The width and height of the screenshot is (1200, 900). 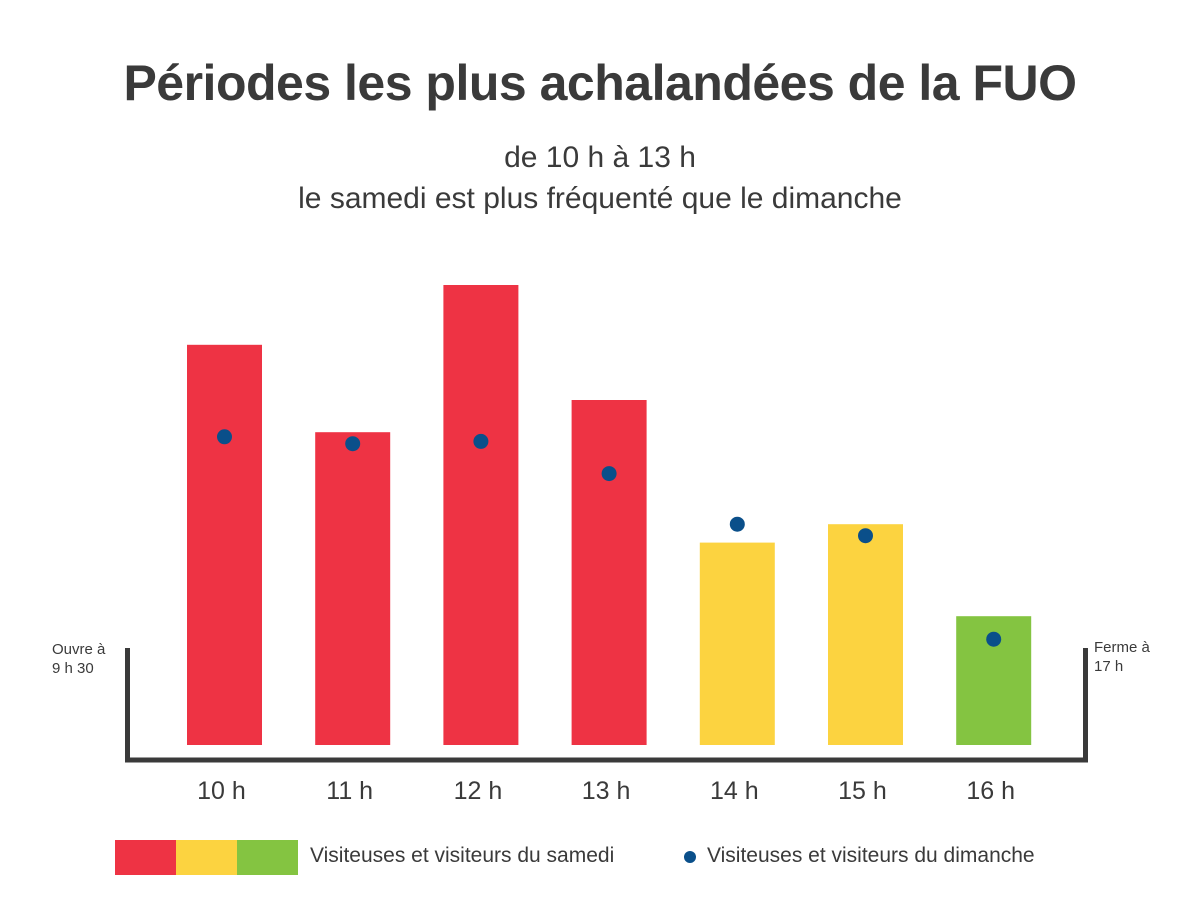 What do you see at coordinates (600, 83) in the screenshot?
I see `chart-title: Périodes les plus achalandées de la FUO` at bounding box center [600, 83].